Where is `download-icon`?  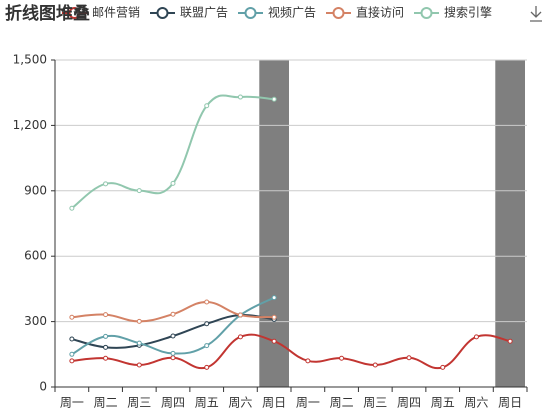
download-icon is located at coordinates (536, 14).